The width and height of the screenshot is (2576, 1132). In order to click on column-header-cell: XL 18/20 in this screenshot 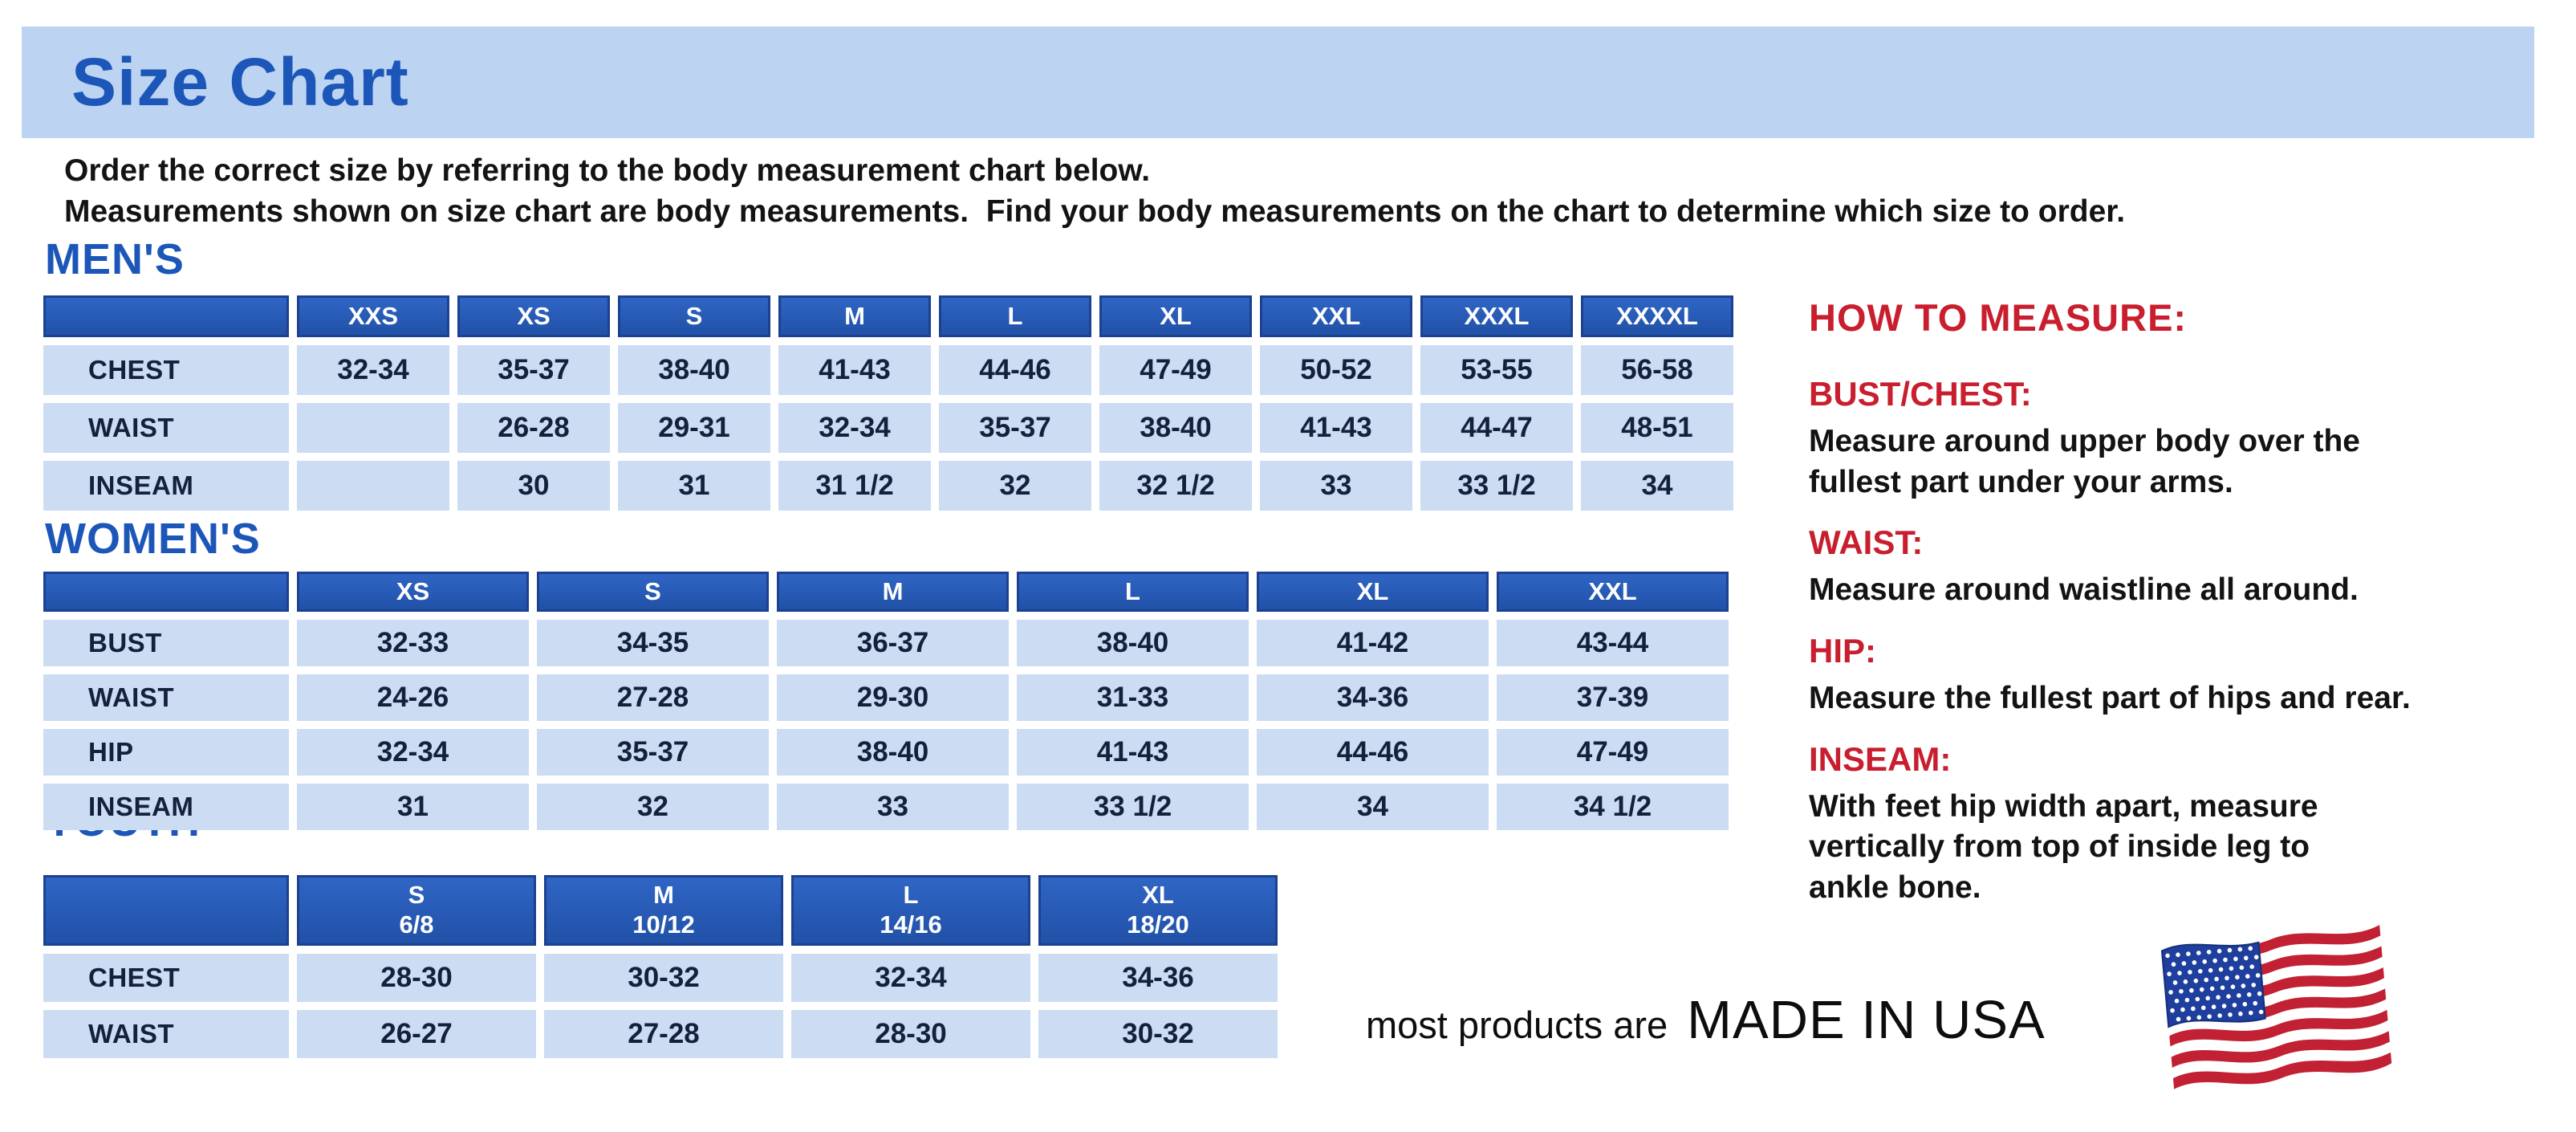, I will do `click(1158, 910)`.